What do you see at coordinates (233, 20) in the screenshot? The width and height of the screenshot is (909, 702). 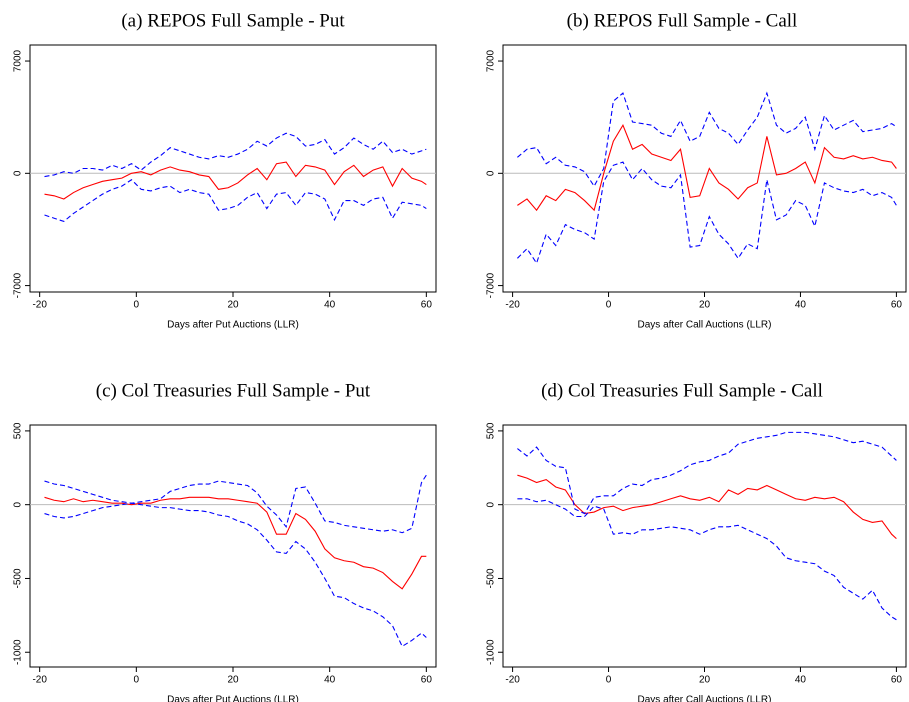 I see `chart-title: (a) REPOS Full Sample - Put` at bounding box center [233, 20].